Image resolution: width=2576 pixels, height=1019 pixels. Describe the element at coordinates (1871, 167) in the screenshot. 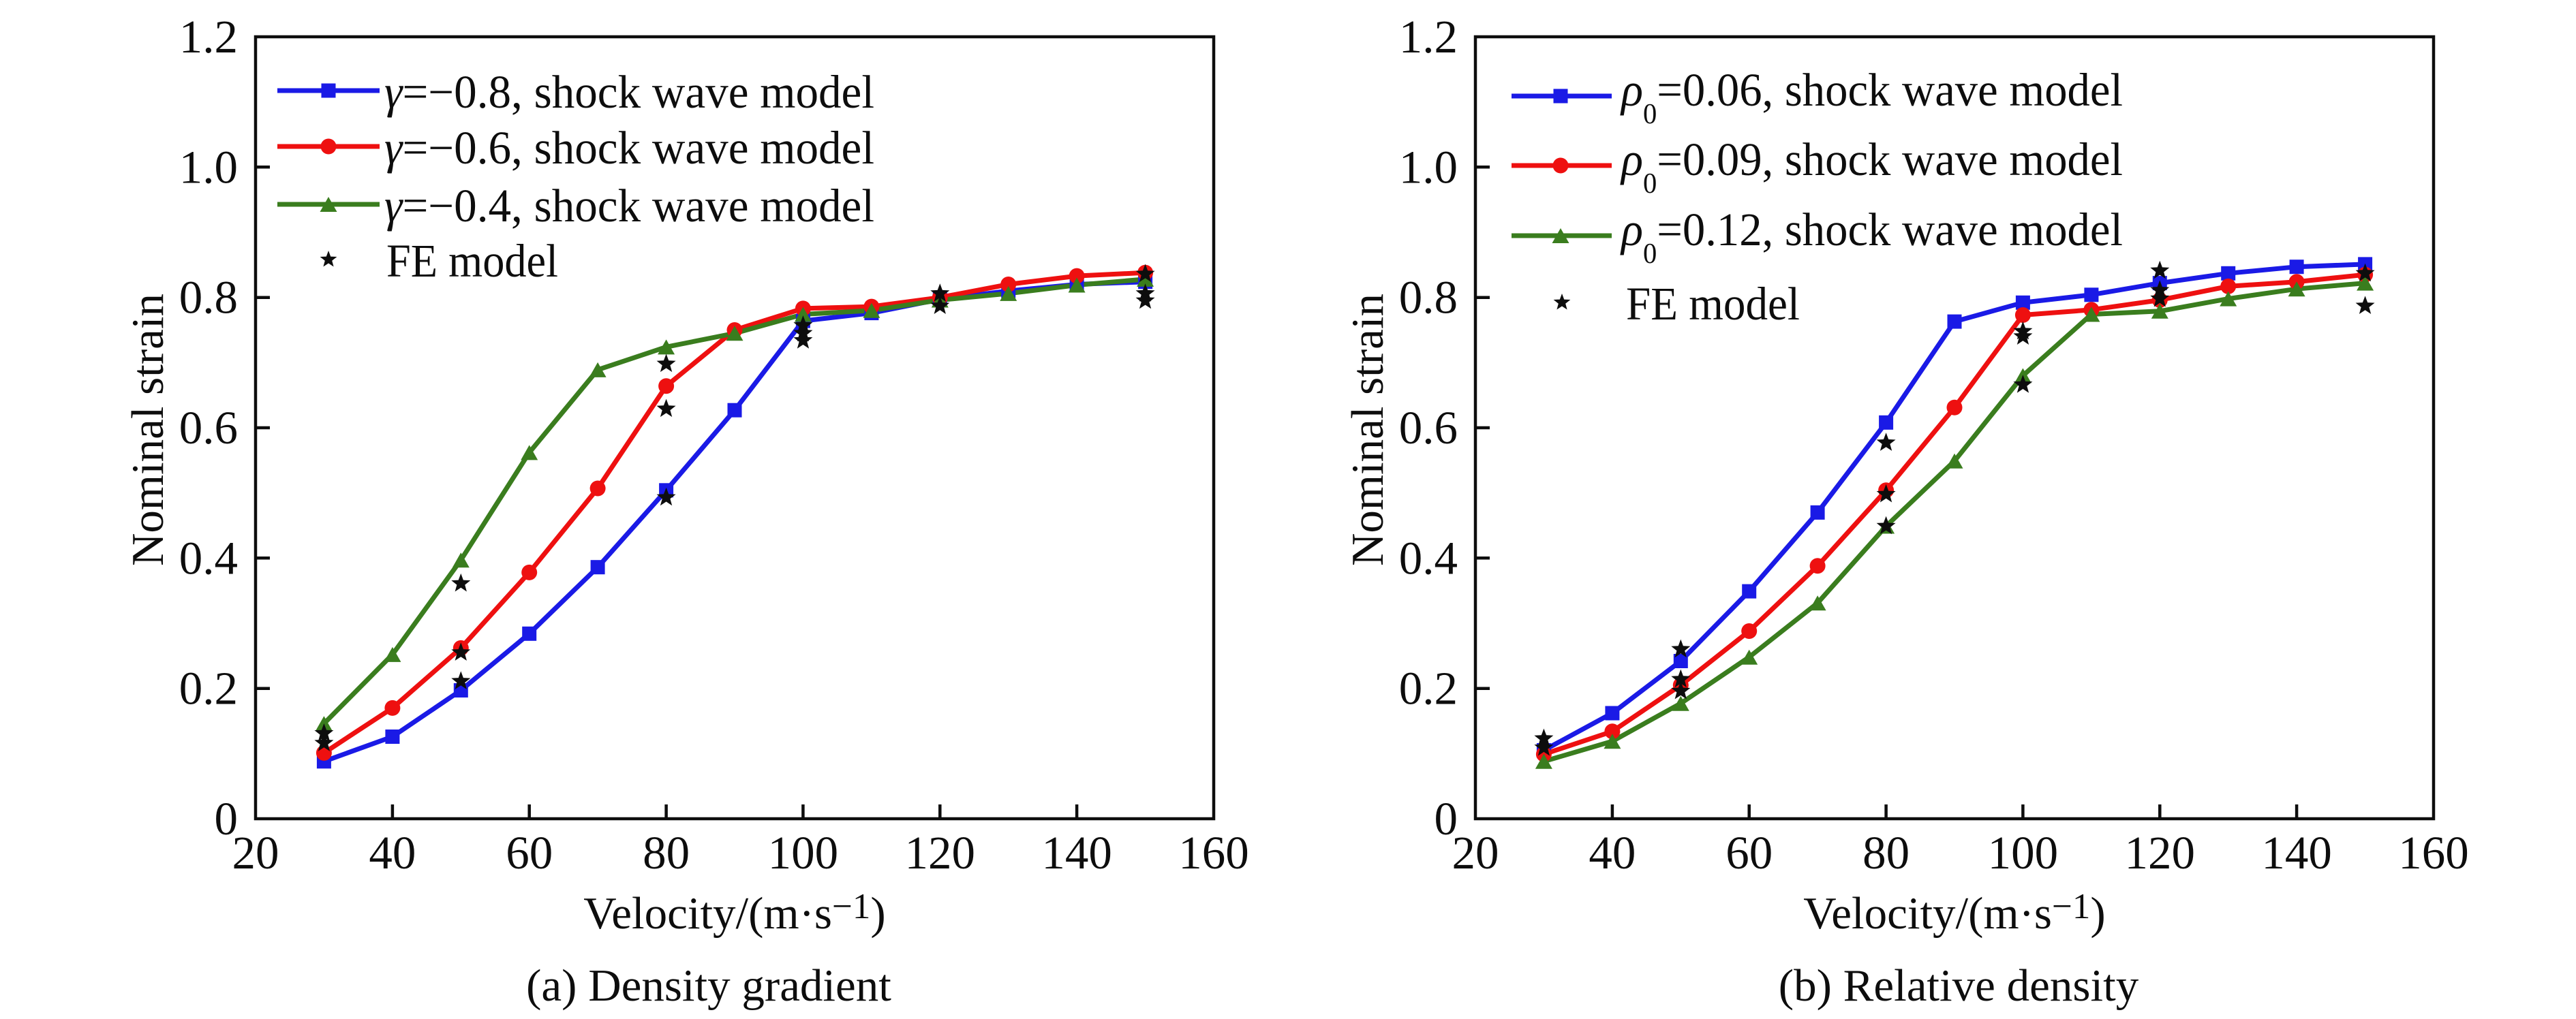

I see `svg-text: ρ0=0.09, shock wave model` at that location.